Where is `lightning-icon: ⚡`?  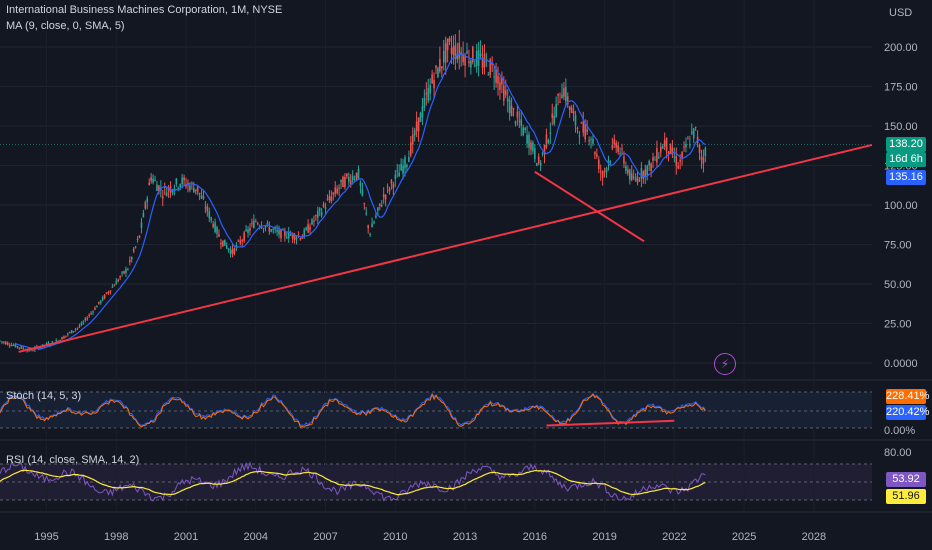
lightning-icon: ⚡ is located at coordinates (725, 364).